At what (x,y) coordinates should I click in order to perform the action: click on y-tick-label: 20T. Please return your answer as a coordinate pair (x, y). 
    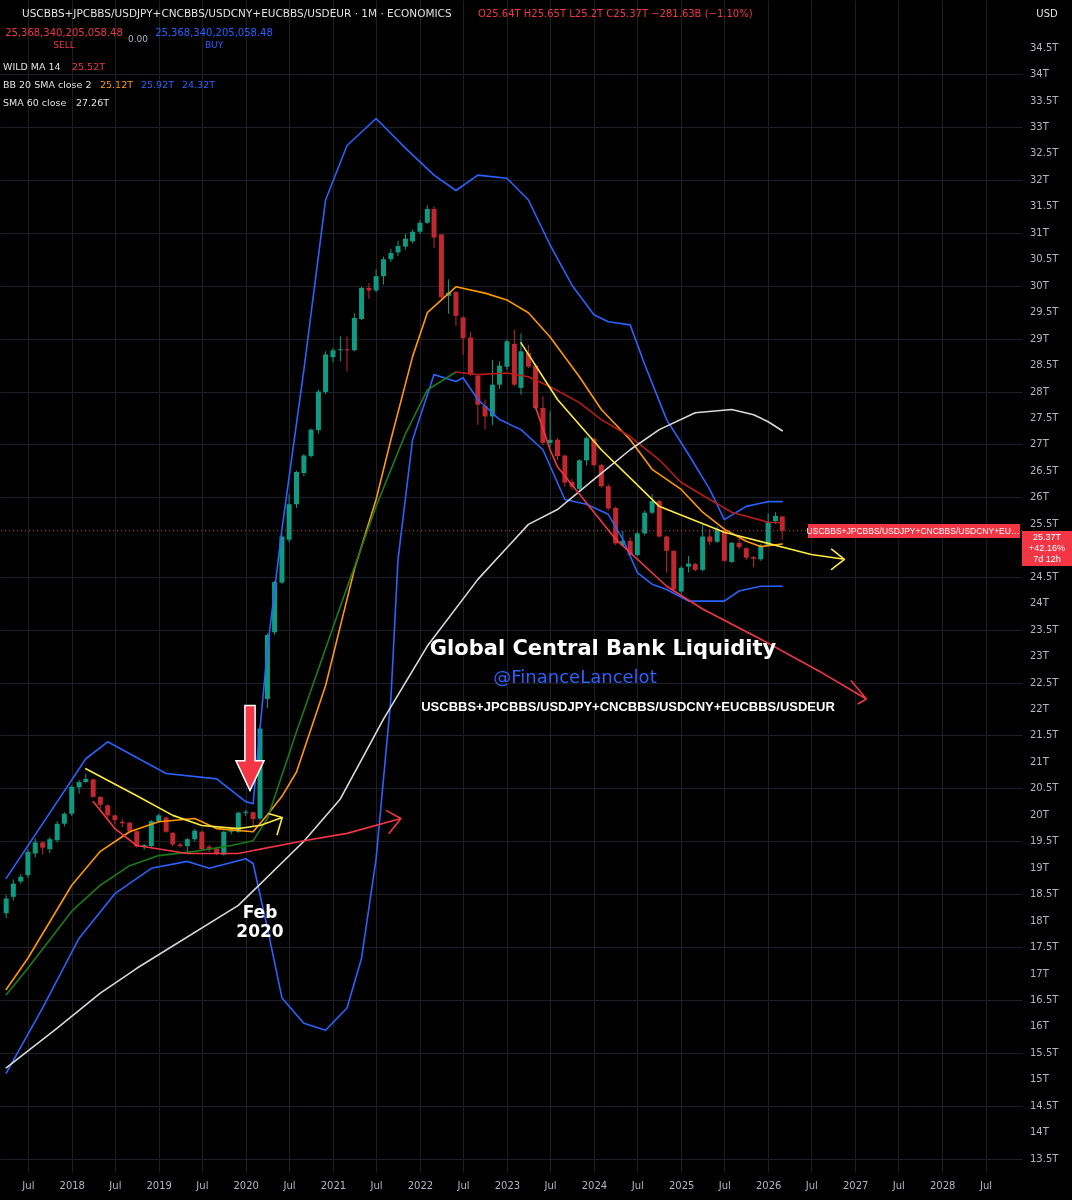
    Looking at the image, I should click on (1040, 814).